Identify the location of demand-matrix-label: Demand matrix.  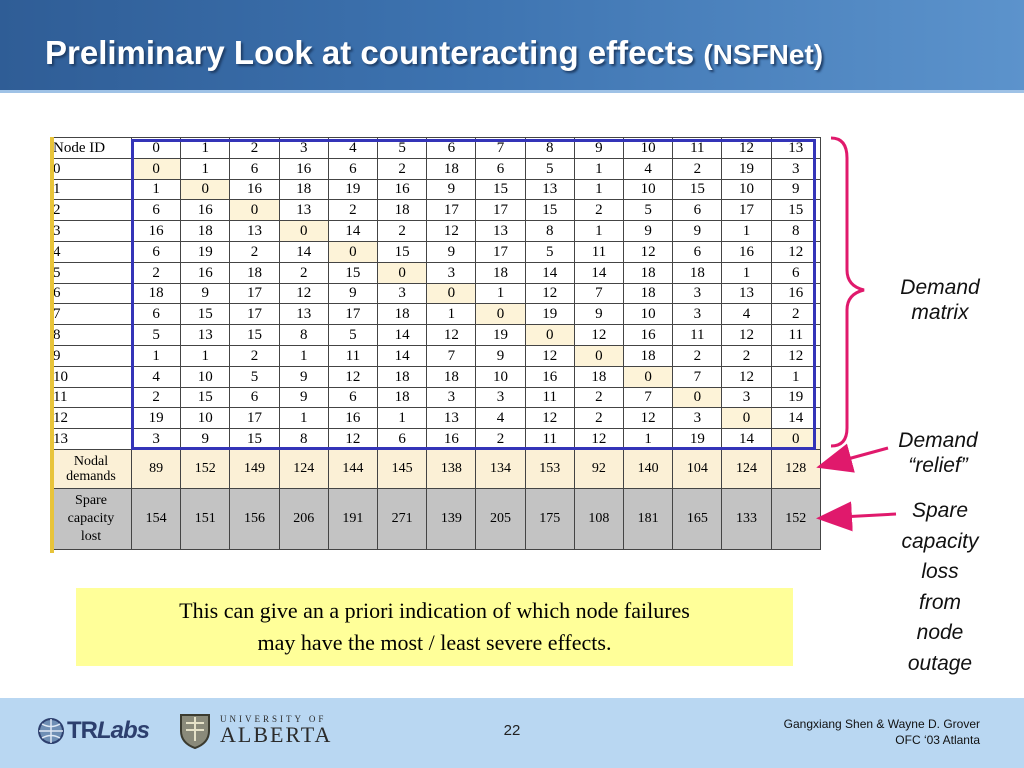
(940, 300).